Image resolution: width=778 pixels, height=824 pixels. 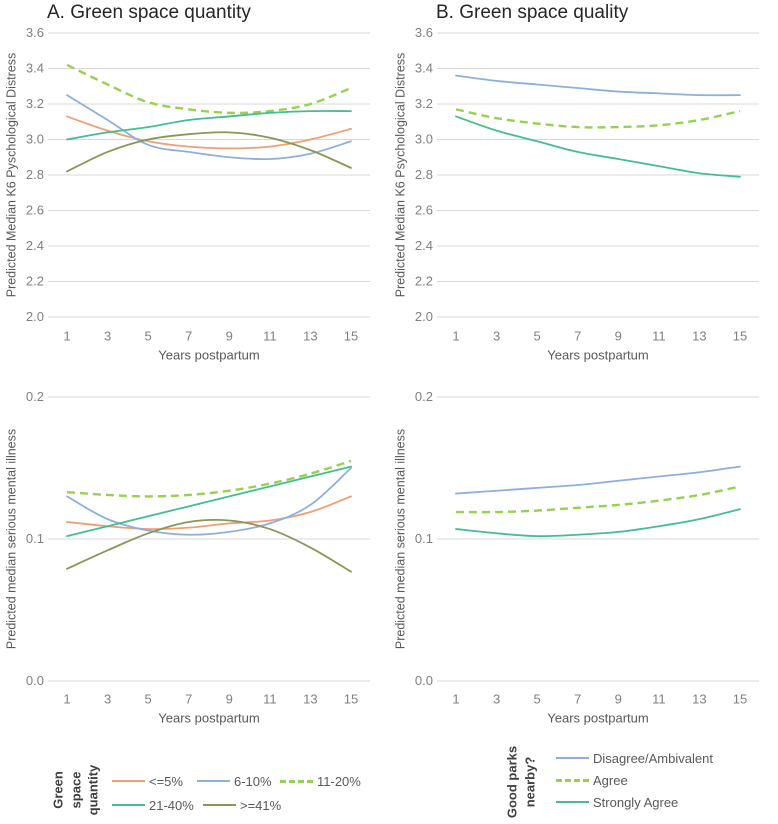 I want to click on panel-b-title: B. Green space quality, so click(x=532, y=12).